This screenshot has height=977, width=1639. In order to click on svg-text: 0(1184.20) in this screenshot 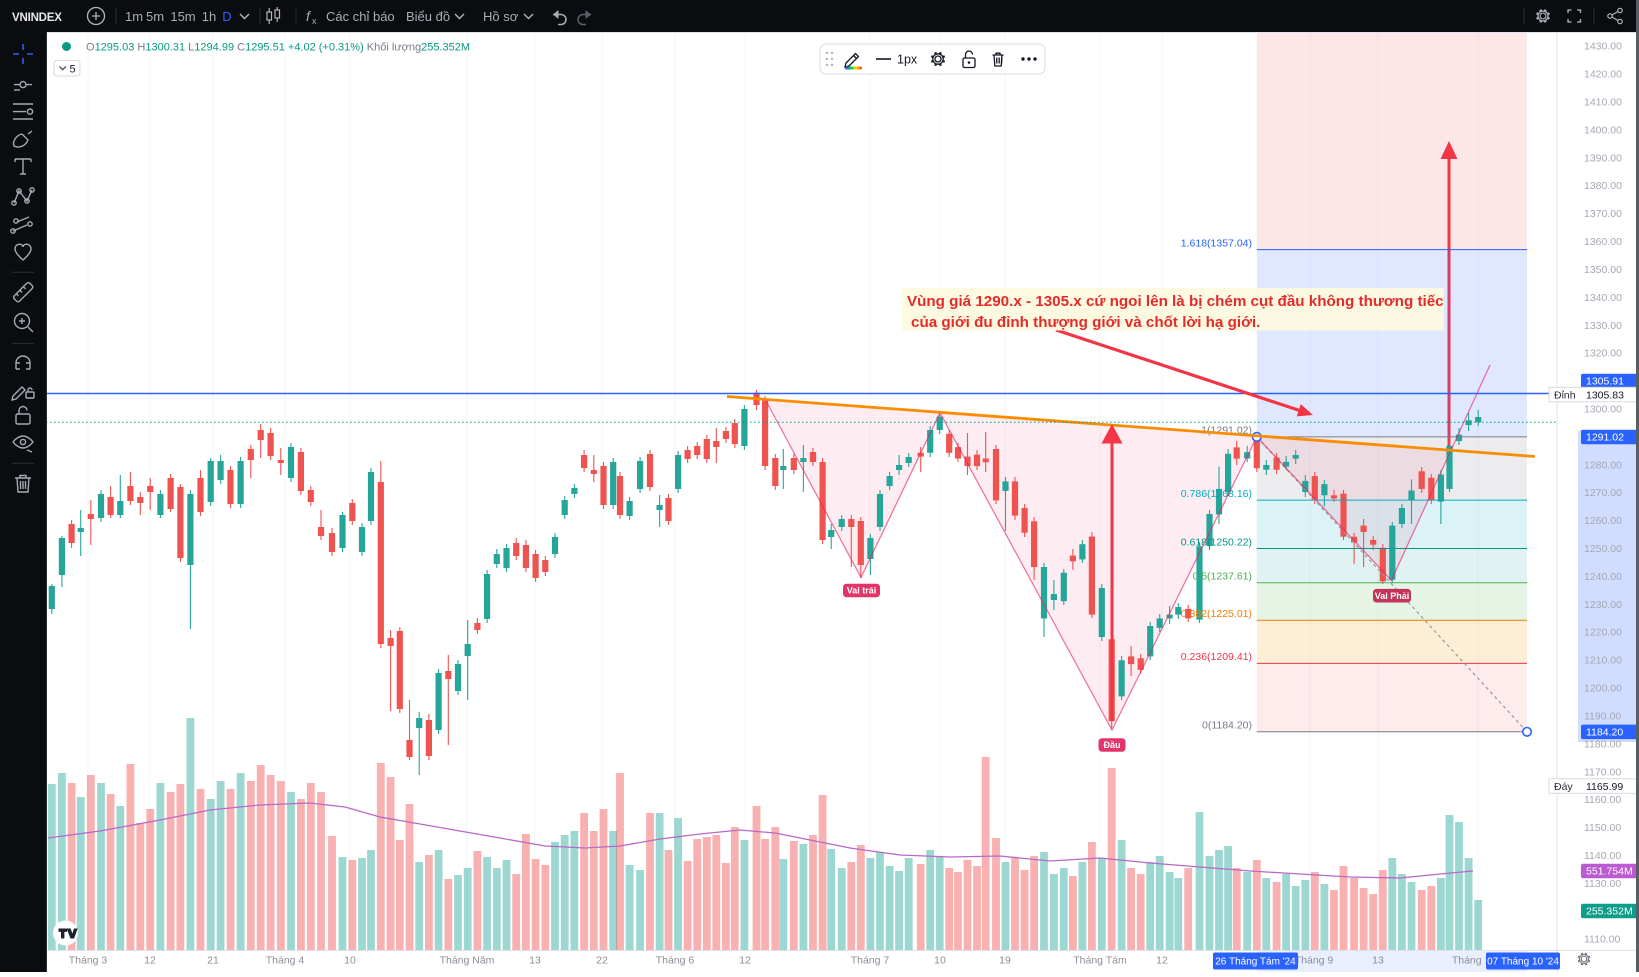, I will do `click(1227, 726)`.